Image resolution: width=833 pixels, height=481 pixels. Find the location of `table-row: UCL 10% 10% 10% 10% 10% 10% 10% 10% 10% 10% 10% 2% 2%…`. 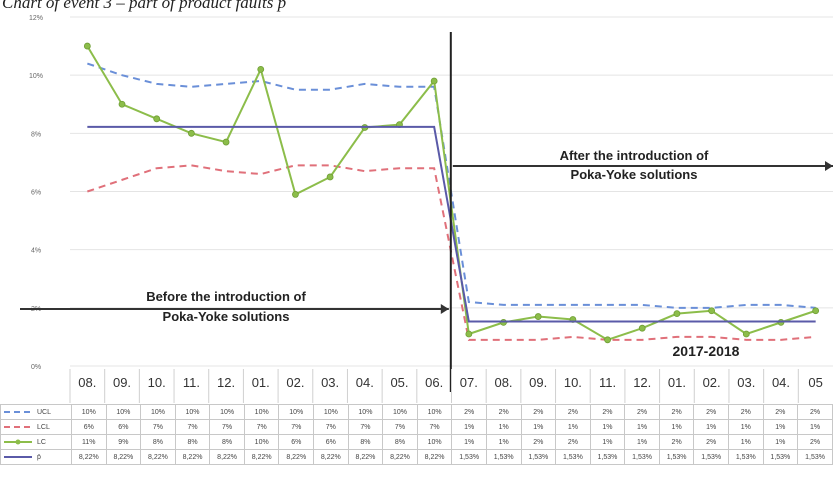

table-row: UCL 10% 10% 10% 10% 10% 10% 10% 10% 10% 10% 10% 2% 2%… is located at coordinates (416, 412).